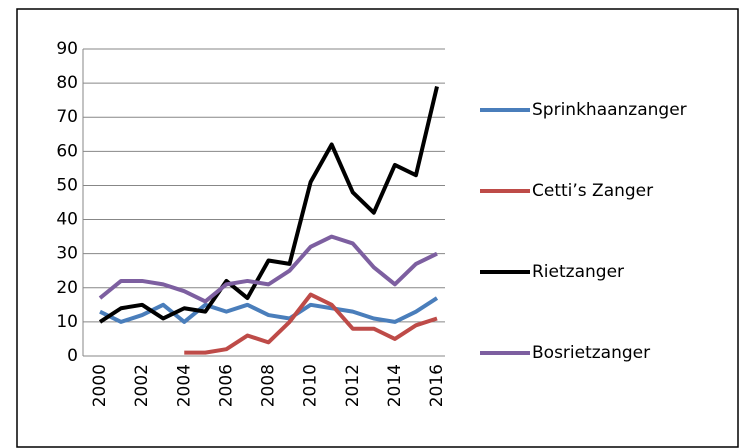  What do you see at coordinates (437, 385) in the screenshot?
I see `x-tick-label: 2016` at bounding box center [437, 385].